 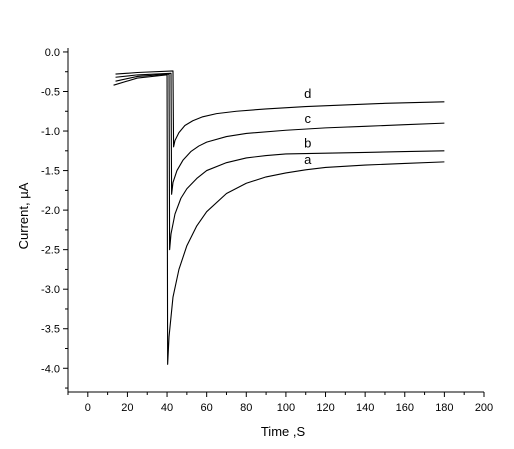 I want to click on curve-label-a: a, so click(x=308, y=159).